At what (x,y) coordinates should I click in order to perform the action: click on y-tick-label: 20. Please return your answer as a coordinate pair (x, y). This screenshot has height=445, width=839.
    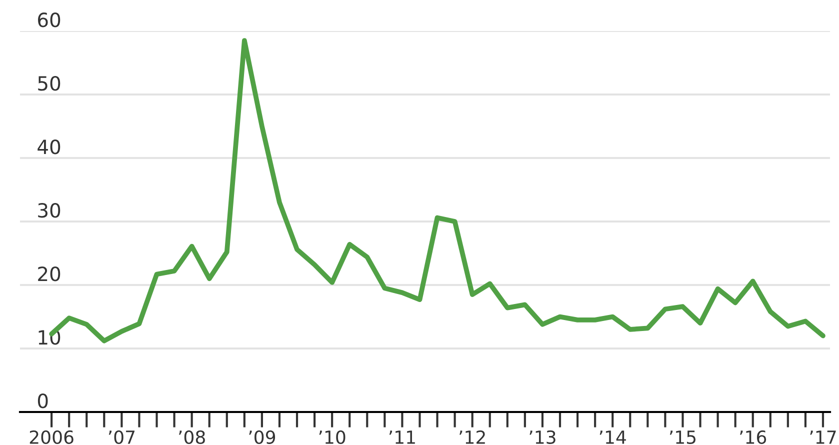
    Looking at the image, I should click on (49, 274).